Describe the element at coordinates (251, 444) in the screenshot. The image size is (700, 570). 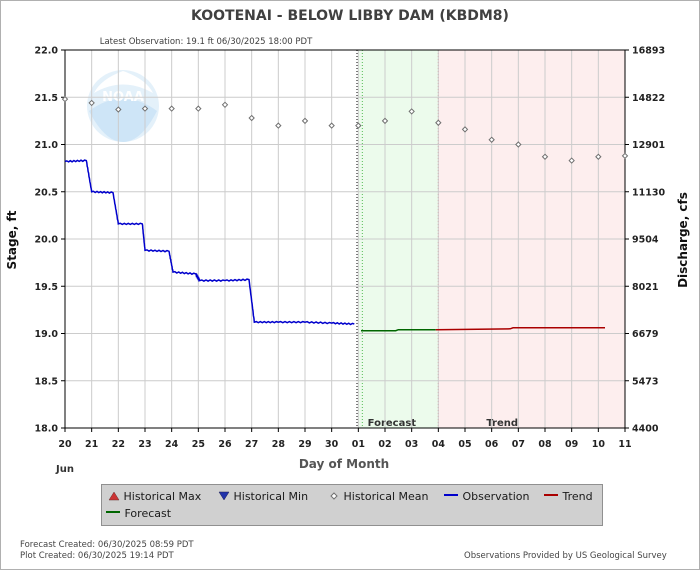
I see `x-tick-label: 27` at that location.